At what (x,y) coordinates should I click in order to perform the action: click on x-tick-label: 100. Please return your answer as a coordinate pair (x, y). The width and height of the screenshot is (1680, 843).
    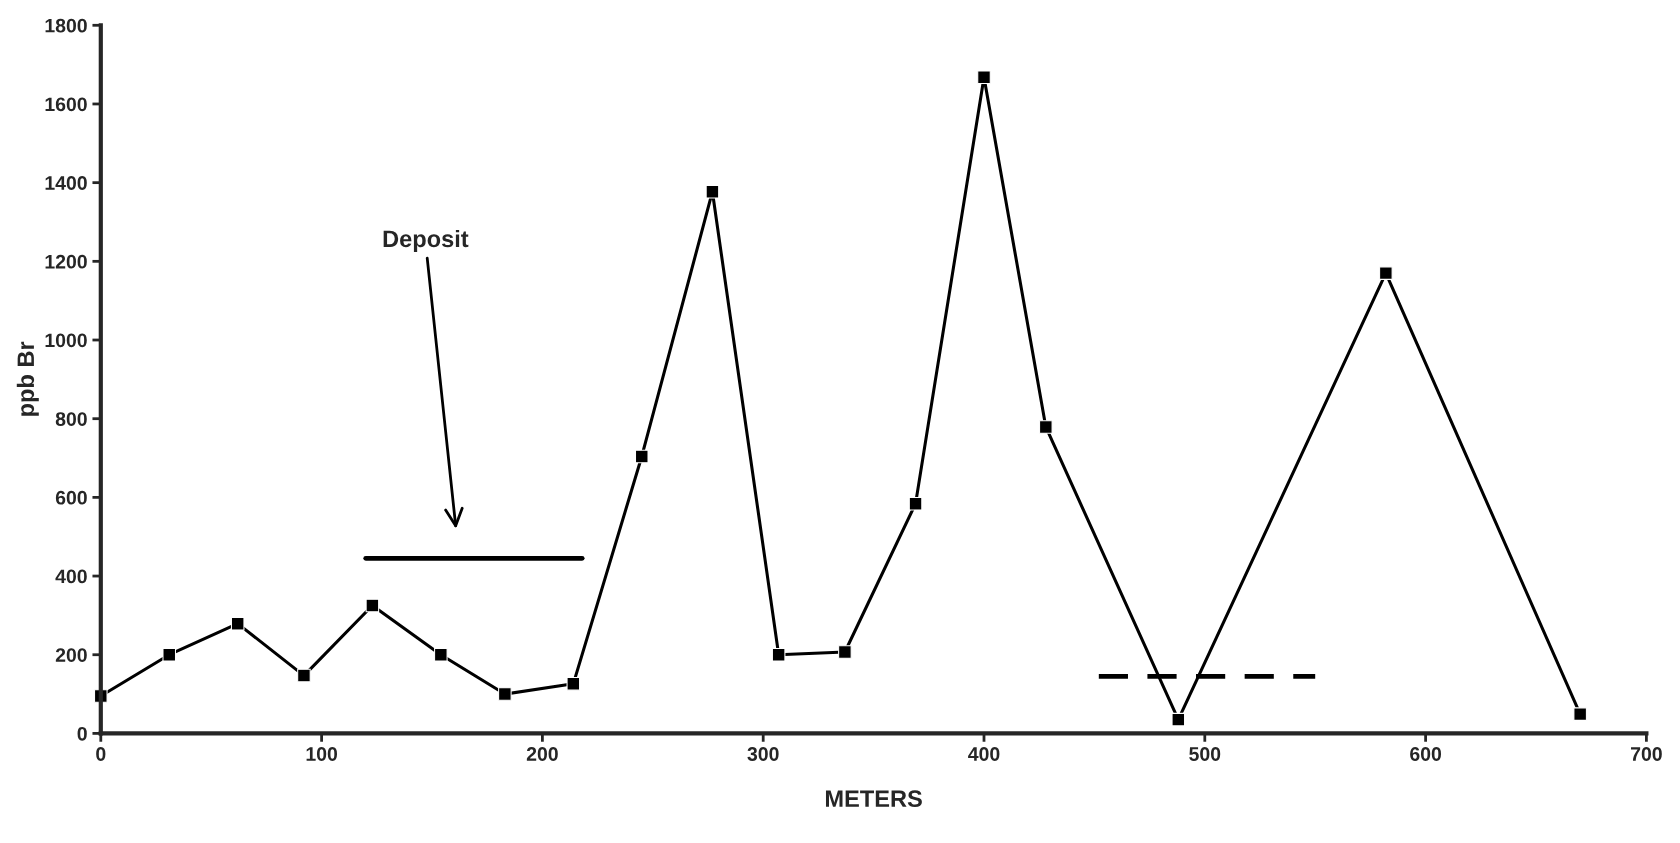
    Looking at the image, I should click on (322, 754).